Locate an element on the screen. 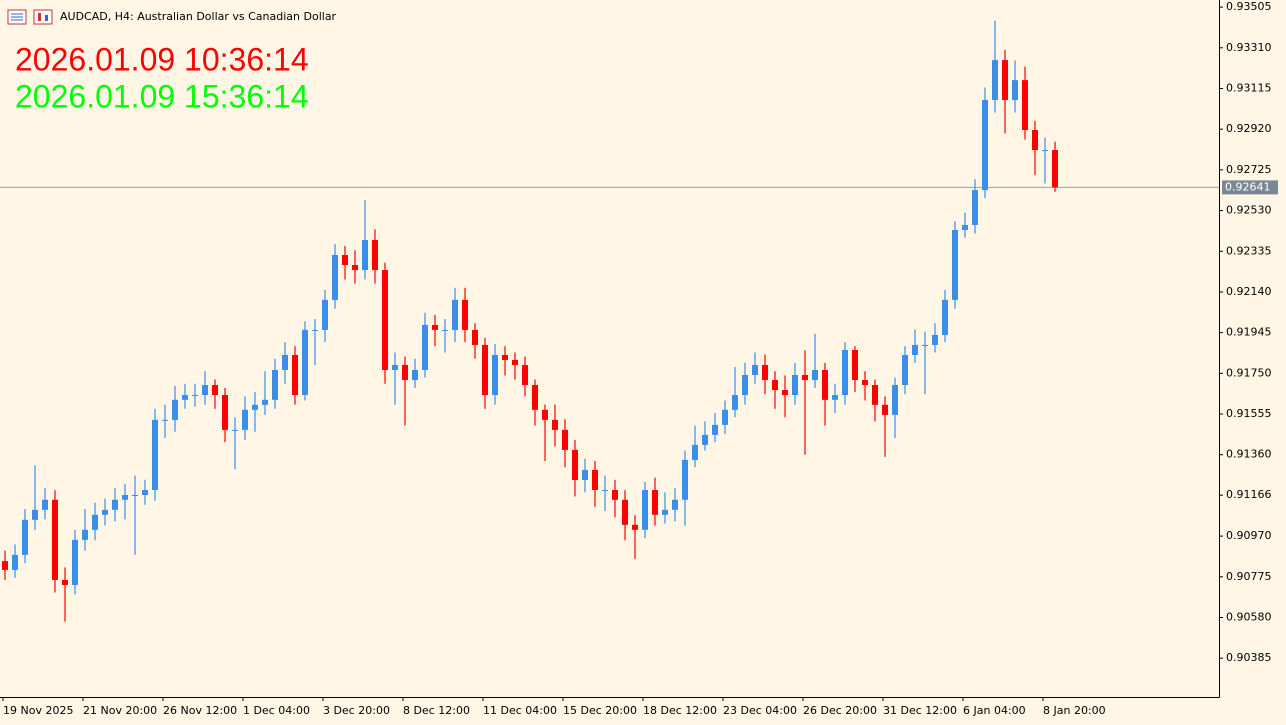 The image size is (1286, 725). y-tick-label: 0.90385 is located at coordinates (1249, 657).